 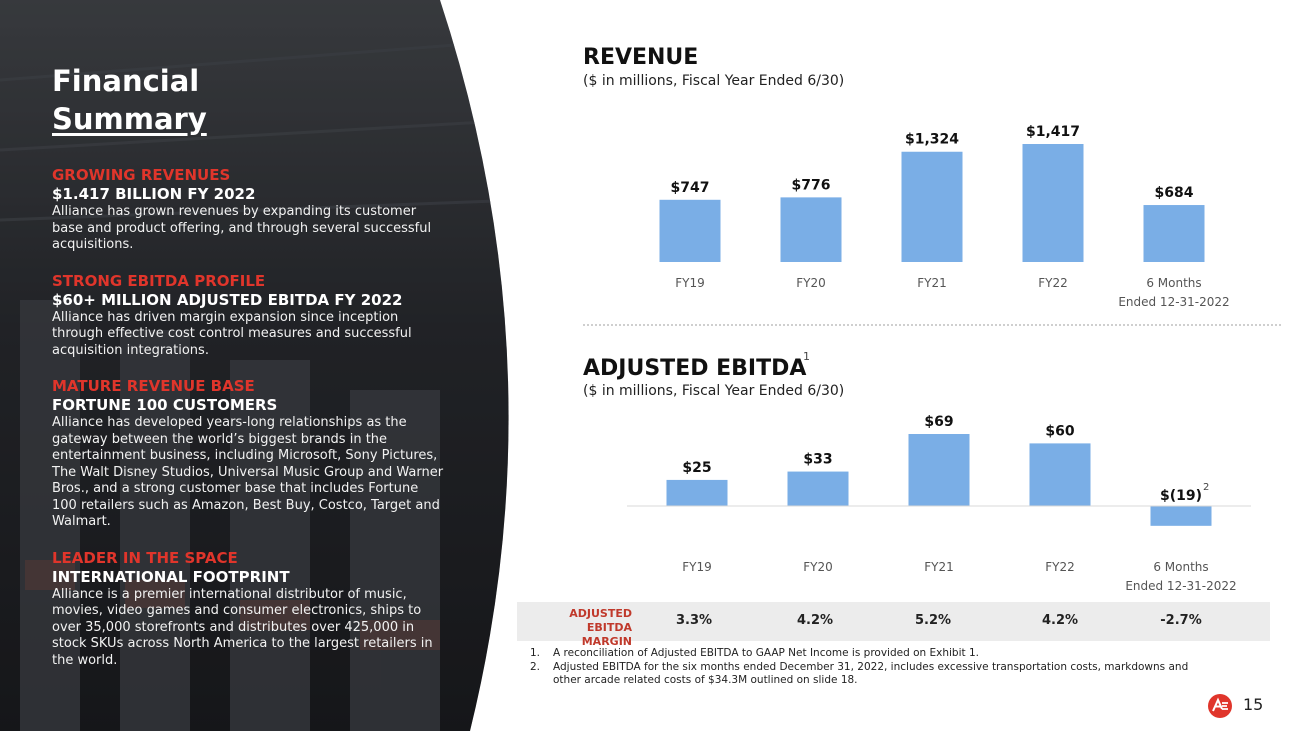 What do you see at coordinates (1181, 620) in the screenshot?
I see `margin-value: -2.7%` at bounding box center [1181, 620].